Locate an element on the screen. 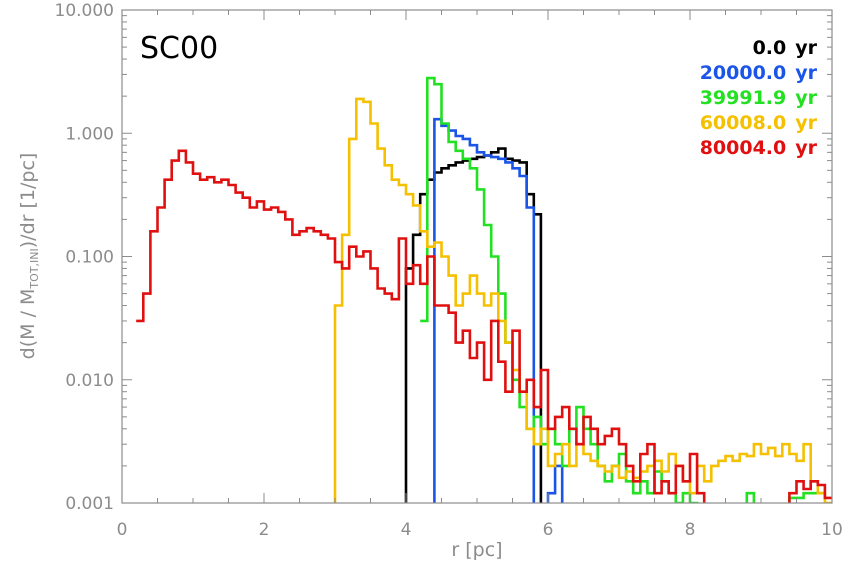  legend-entry: 80004.0 yr is located at coordinates (759, 148).